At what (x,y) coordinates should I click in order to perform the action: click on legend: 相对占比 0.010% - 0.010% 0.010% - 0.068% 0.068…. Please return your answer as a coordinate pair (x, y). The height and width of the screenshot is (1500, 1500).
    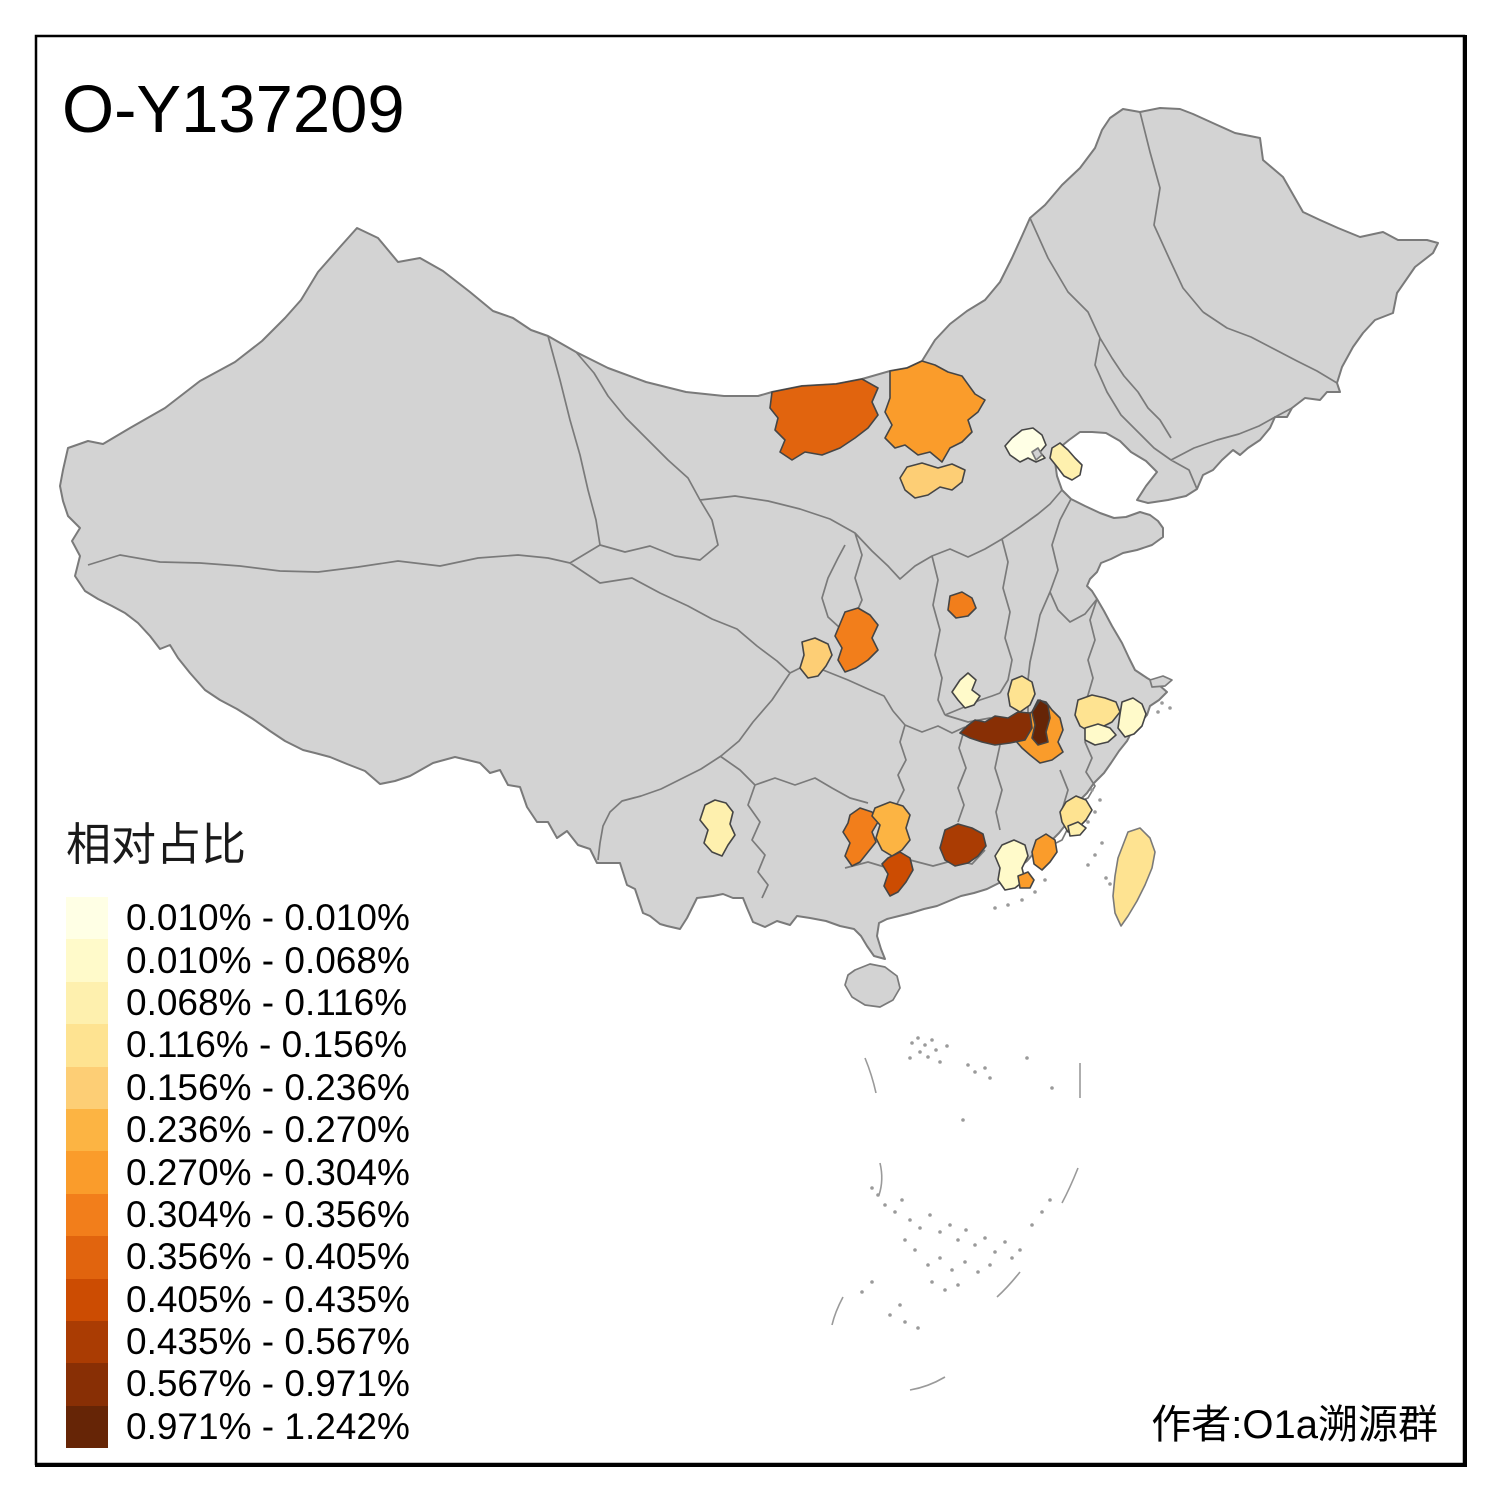
    Looking at the image, I should click on (238, 1128).